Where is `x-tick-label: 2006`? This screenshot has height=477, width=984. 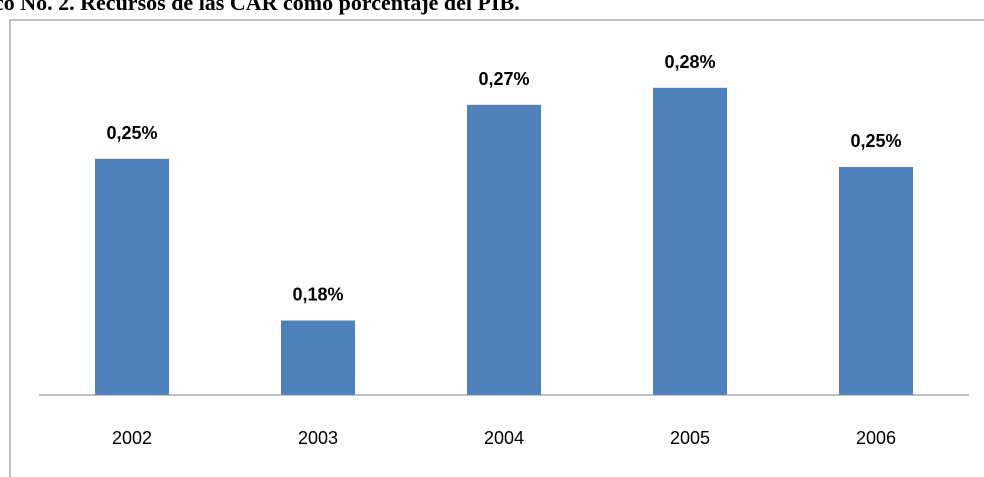
x-tick-label: 2006 is located at coordinates (876, 438).